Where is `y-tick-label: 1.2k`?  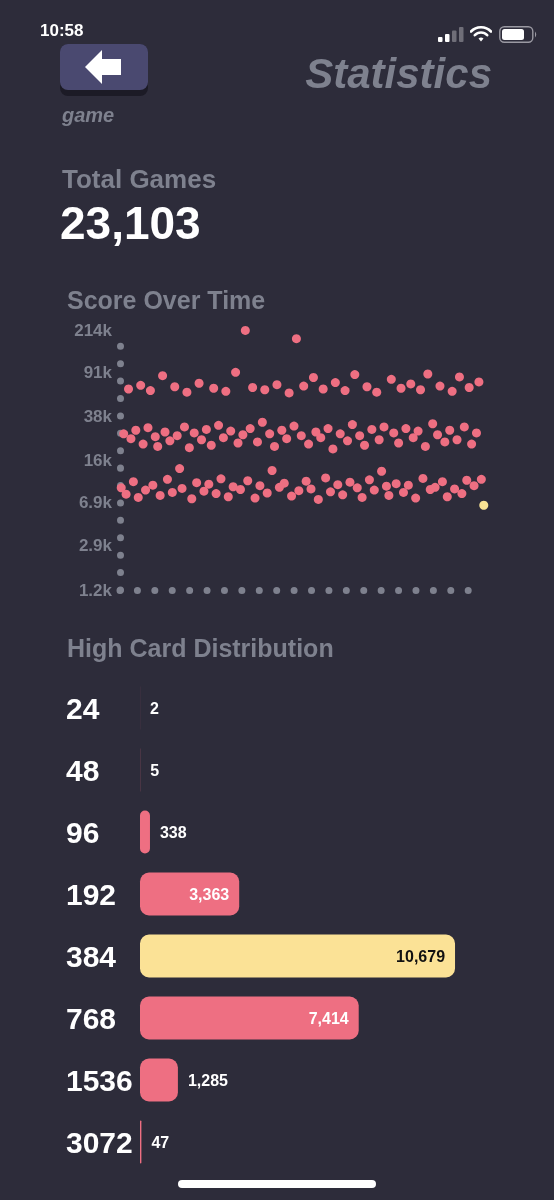 y-tick-label: 1.2k is located at coordinates (95, 590).